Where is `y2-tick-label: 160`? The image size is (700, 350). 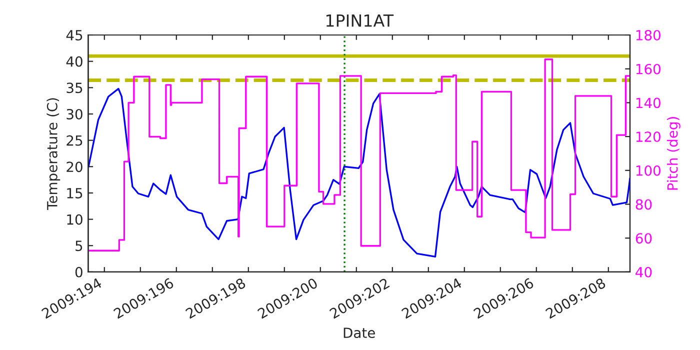
y2-tick-label: 160 is located at coordinates (648, 69).